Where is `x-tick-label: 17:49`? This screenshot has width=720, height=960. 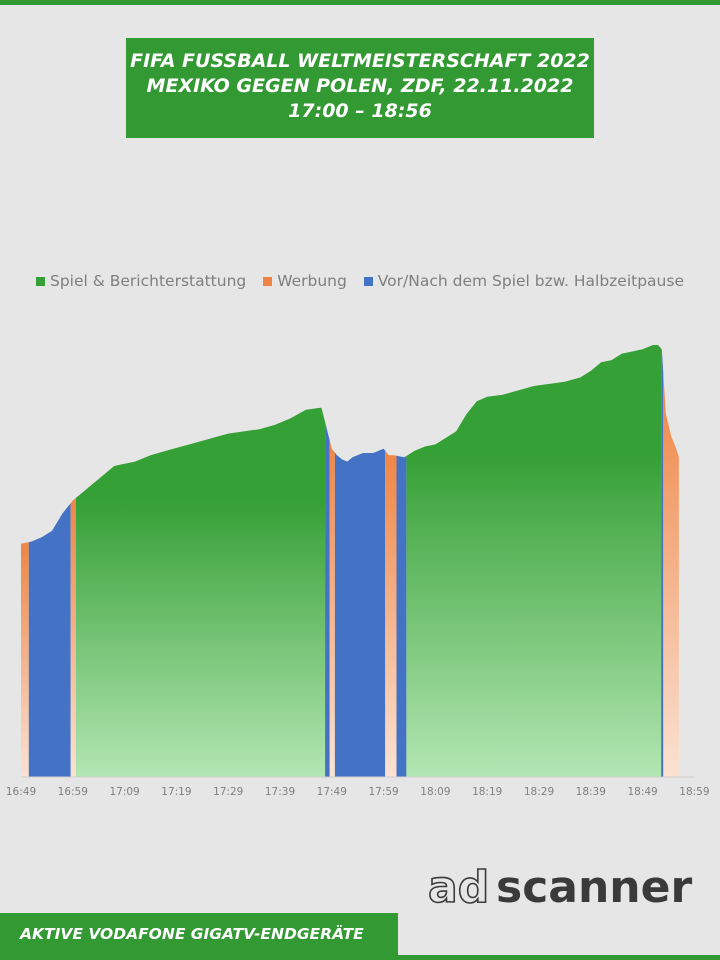
x-tick-label: 17:49 is located at coordinates (332, 792).